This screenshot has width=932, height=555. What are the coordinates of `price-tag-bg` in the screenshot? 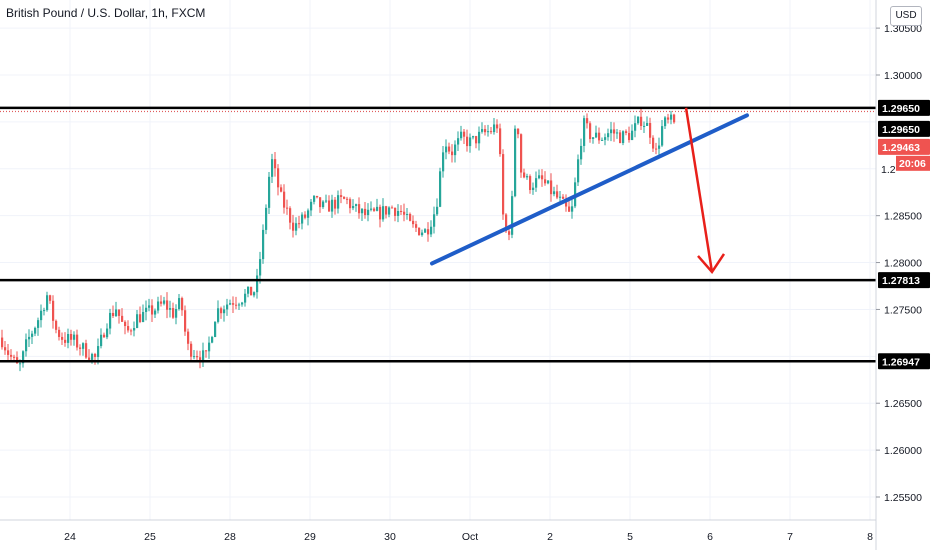 It's located at (904, 128).